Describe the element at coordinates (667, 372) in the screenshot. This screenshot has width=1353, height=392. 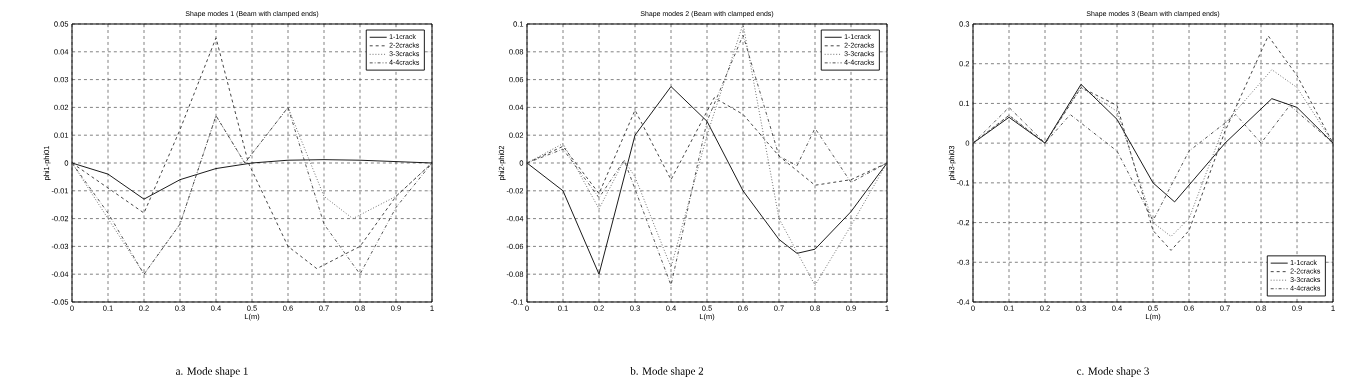
I see `text: b. Mode shape 2` at that location.